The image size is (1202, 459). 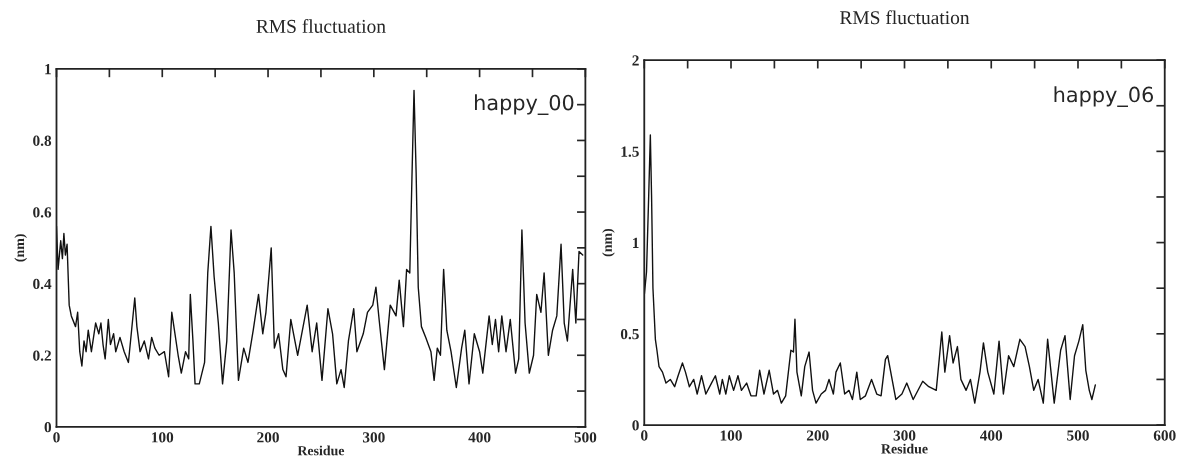 What do you see at coordinates (629, 334) in the screenshot?
I see `y-tick-label: 0.5` at bounding box center [629, 334].